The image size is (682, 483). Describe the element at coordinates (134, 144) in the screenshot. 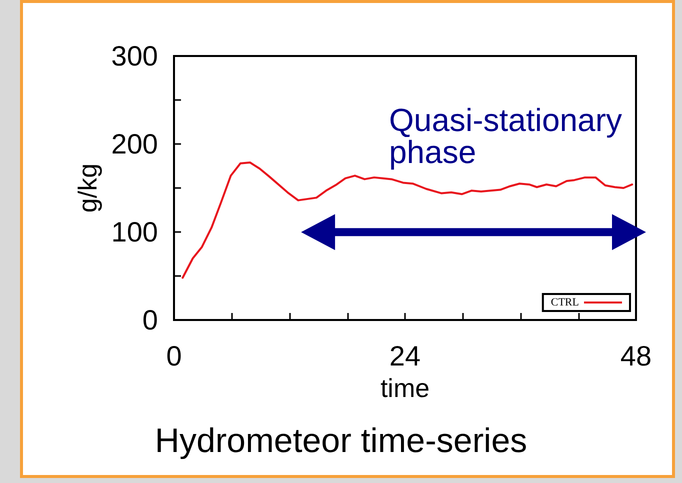

I see `y-tick-label: 200` at that location.